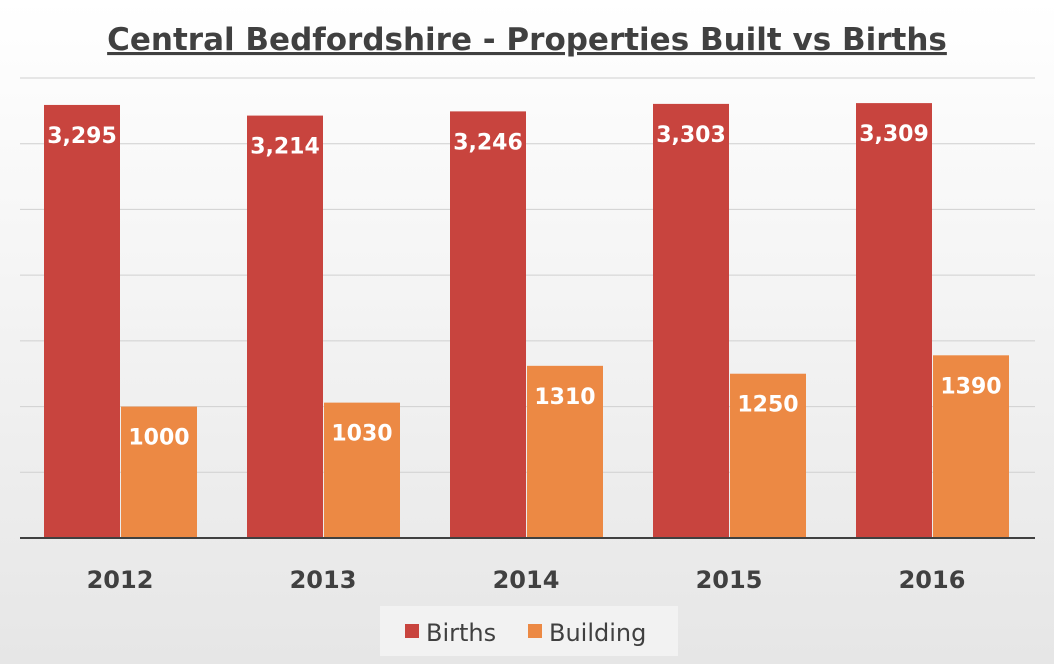 This screenshot has width=1054, height=664. What do you see at coordinates (488, 324) in the screenshot?
I see `bar-births-2014` at bounding box center [488, 324].